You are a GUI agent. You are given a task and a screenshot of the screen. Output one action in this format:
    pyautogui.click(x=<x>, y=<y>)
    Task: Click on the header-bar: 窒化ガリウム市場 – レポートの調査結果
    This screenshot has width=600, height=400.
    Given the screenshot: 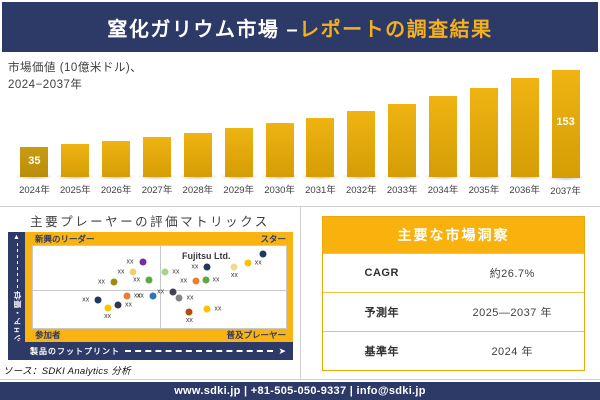 What is the action you would take?
    pyautogui.click(x=300, y=27)
    